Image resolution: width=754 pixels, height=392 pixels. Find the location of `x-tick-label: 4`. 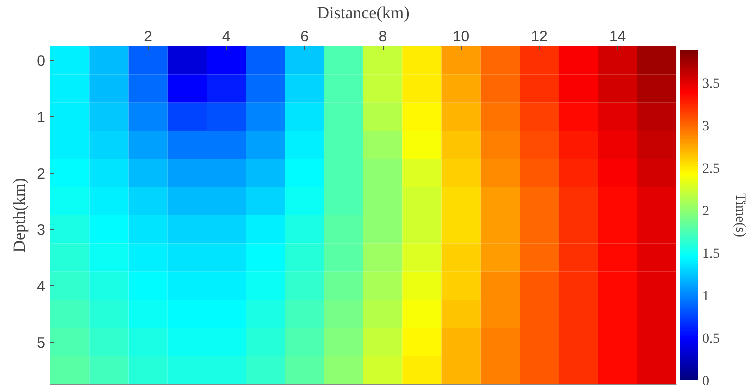

x-tick-label: 4 is located at coordinates (226, 37).